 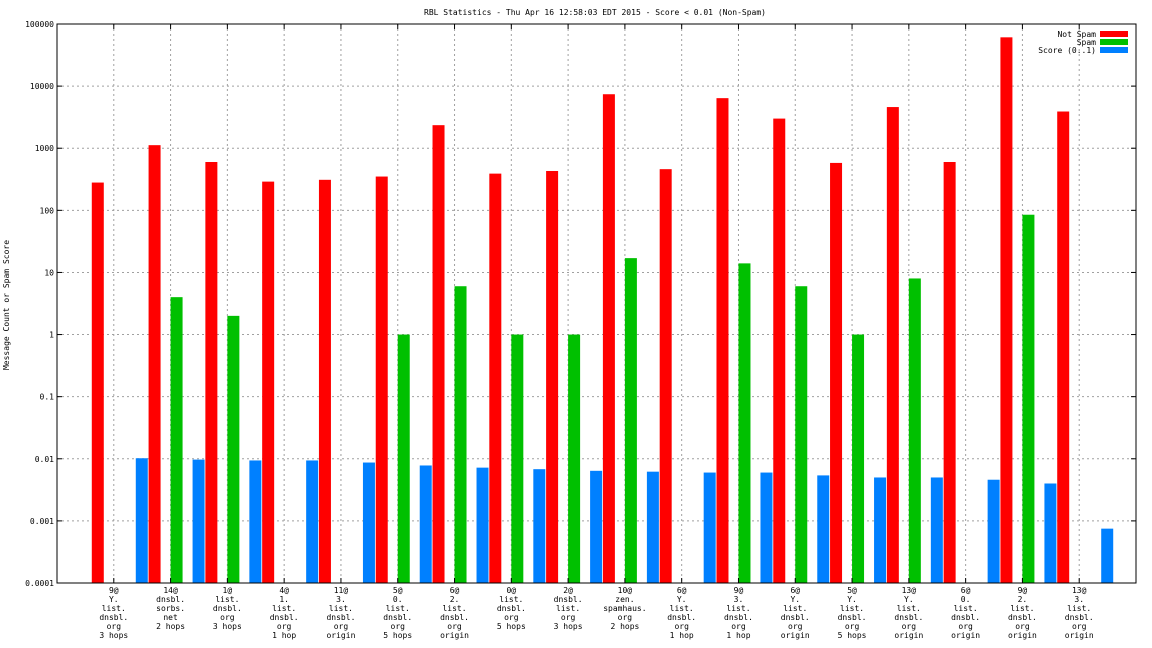 What do you see at coordinates (114, 590) in the screenshot?
I see `x-tick-label: 9@` at bounding box center [114, 590].